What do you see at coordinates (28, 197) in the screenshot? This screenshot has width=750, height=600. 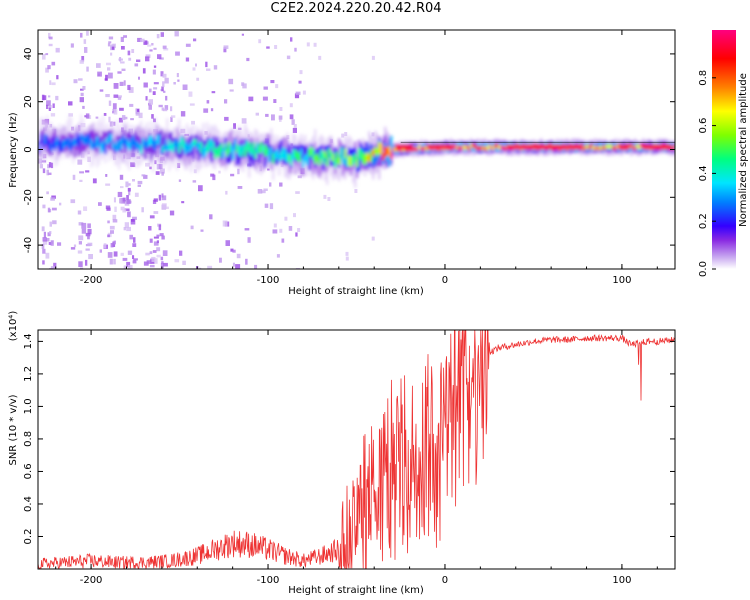 I see `y-tick-label: -20` at bounding box center [28, 197].